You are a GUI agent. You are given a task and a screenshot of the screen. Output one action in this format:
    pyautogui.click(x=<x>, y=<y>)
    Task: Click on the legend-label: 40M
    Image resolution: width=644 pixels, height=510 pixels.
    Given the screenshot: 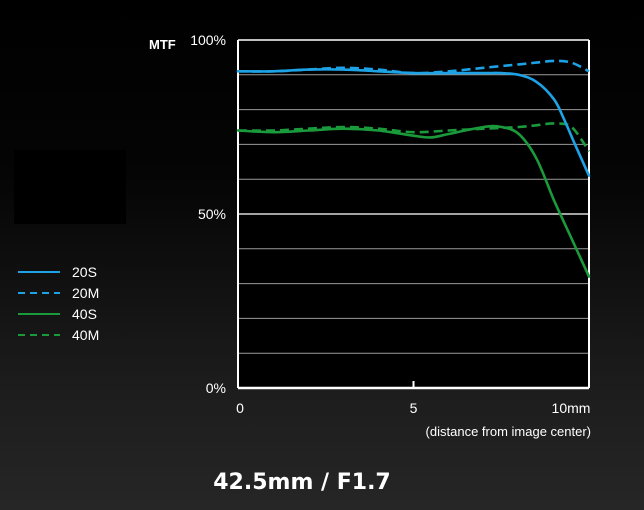 What is the action you would take?
    pyautogui.click(x=86, y=335)
    